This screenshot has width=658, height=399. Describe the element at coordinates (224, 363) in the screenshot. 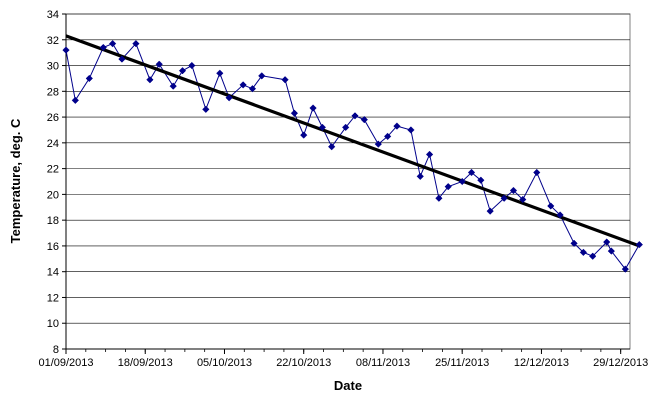

I see `x-tick-label: 05/10/2013` at that location.